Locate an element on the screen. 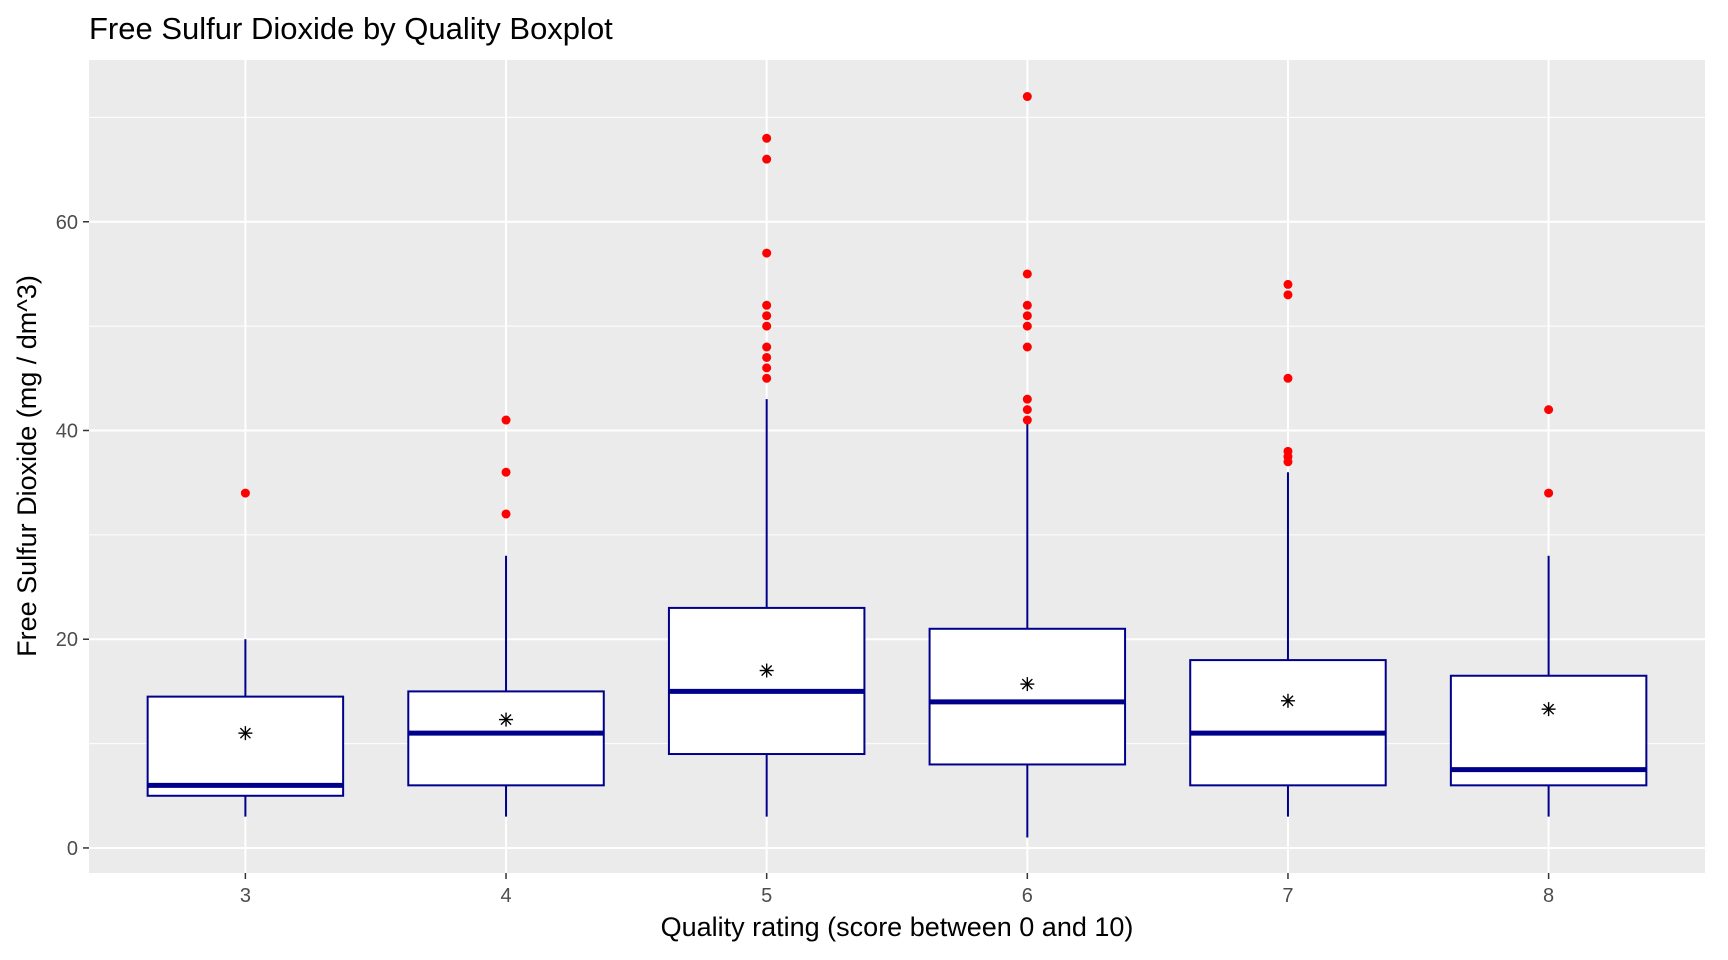  y-axis-title: Free Sulfur Dioxide (mg / dm^3) is located at coordinates (27, 466).